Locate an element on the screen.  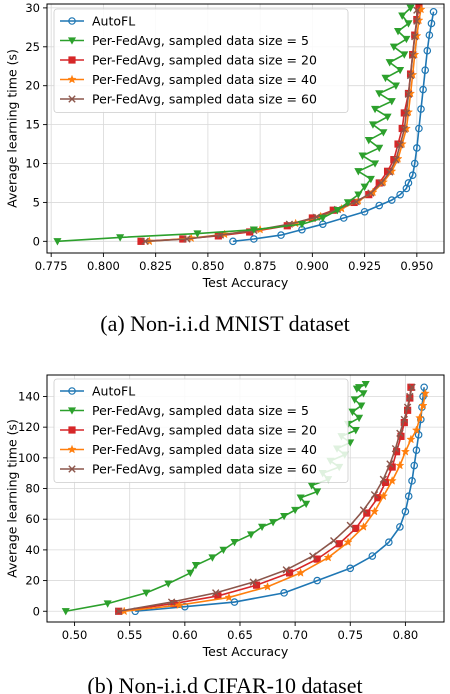
y-tick-label: 10 is located at coordinates (32, 164).